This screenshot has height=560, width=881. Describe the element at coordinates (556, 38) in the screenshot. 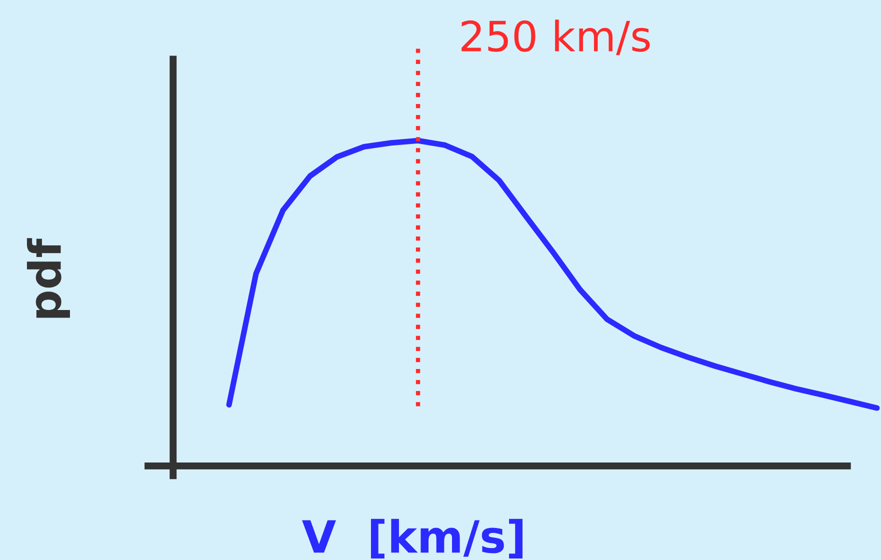

I see `text: 250 km/s` at that location.